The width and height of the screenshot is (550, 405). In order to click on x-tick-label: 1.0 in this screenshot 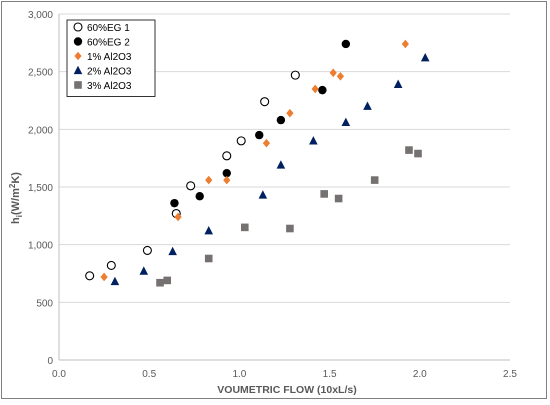, I will do `click(239, 374)`.